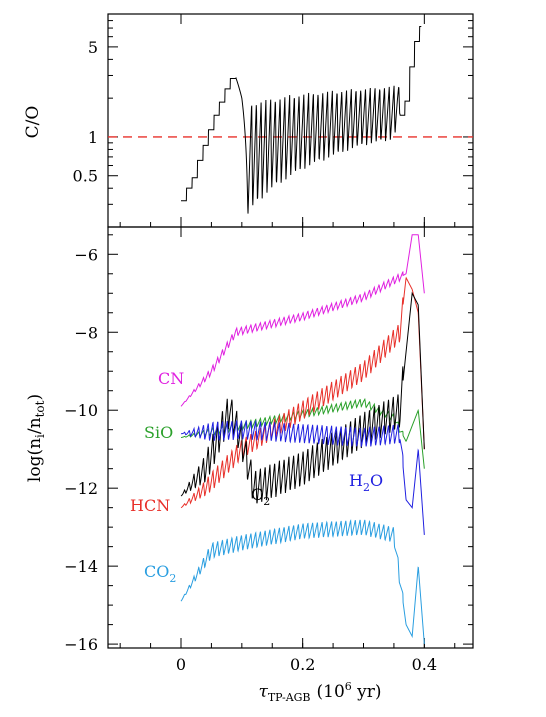 This screenshot has height=717, width=546. Describe the element at coordinates (93, 47) in the screenshot. I see `top-y-tick-label: 5` at that location.